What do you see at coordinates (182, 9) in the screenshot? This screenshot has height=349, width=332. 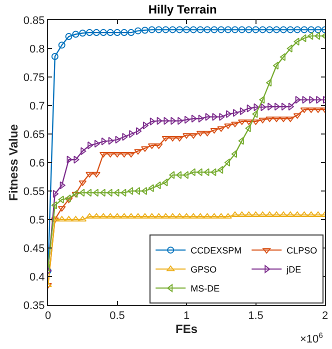 I see `chart-title: Hilly Terrain` at bounding box center [182, 9].